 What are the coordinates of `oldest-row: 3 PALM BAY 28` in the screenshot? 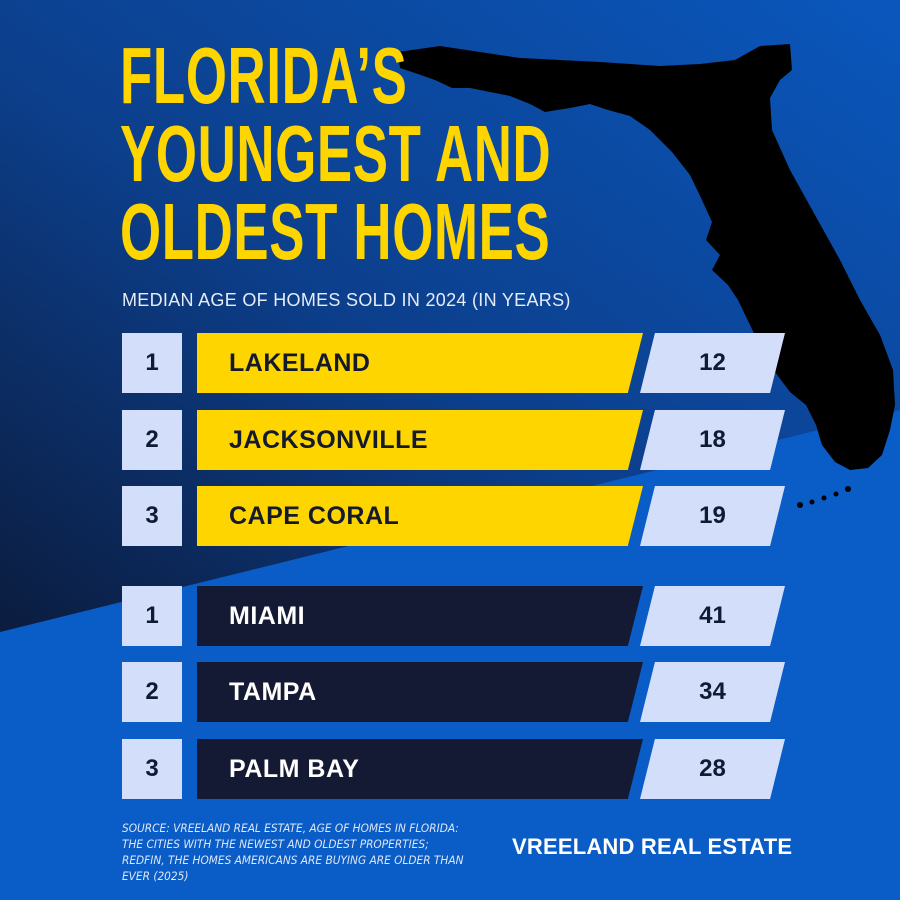 It's located at (457, 769).